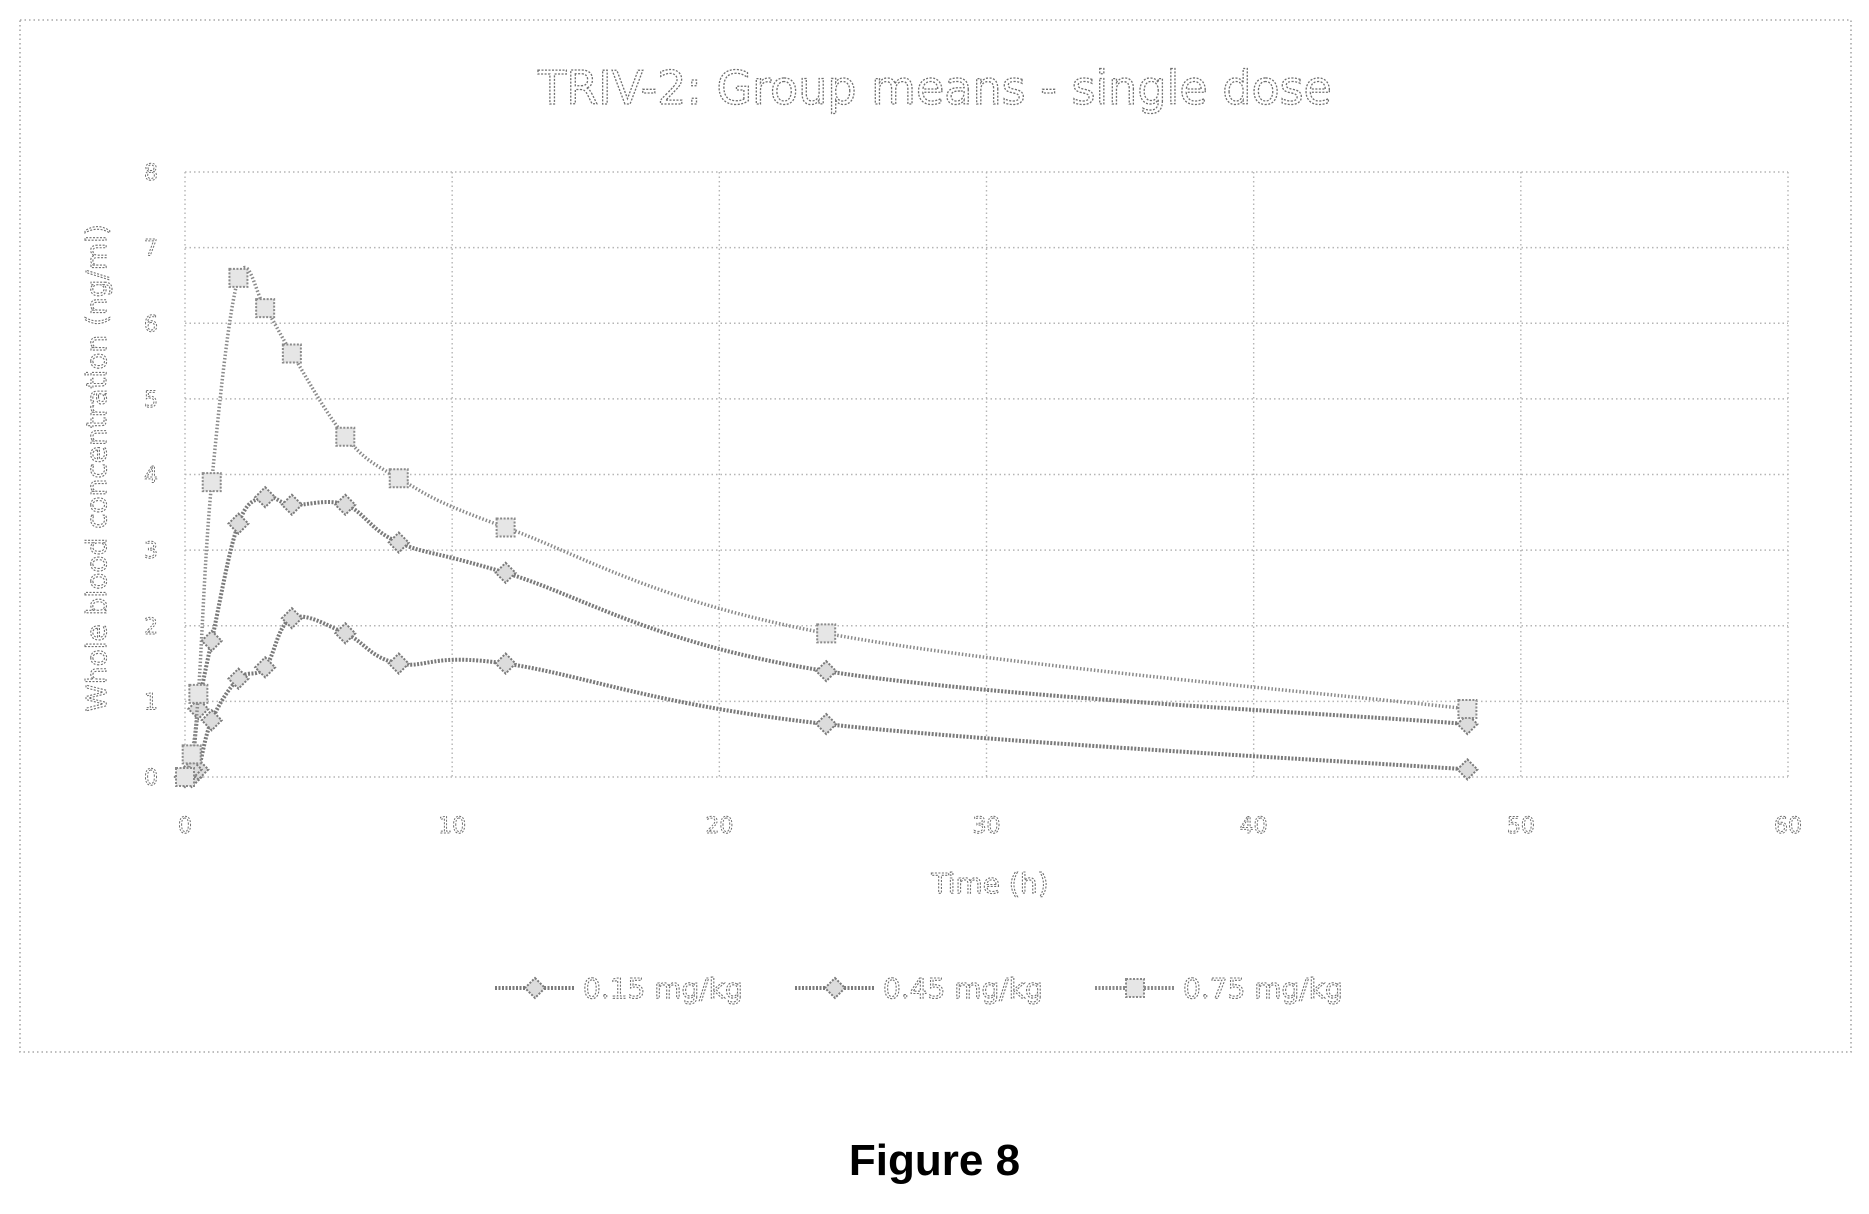  I want to click on y-tick-label: 8, so click(151, 173).